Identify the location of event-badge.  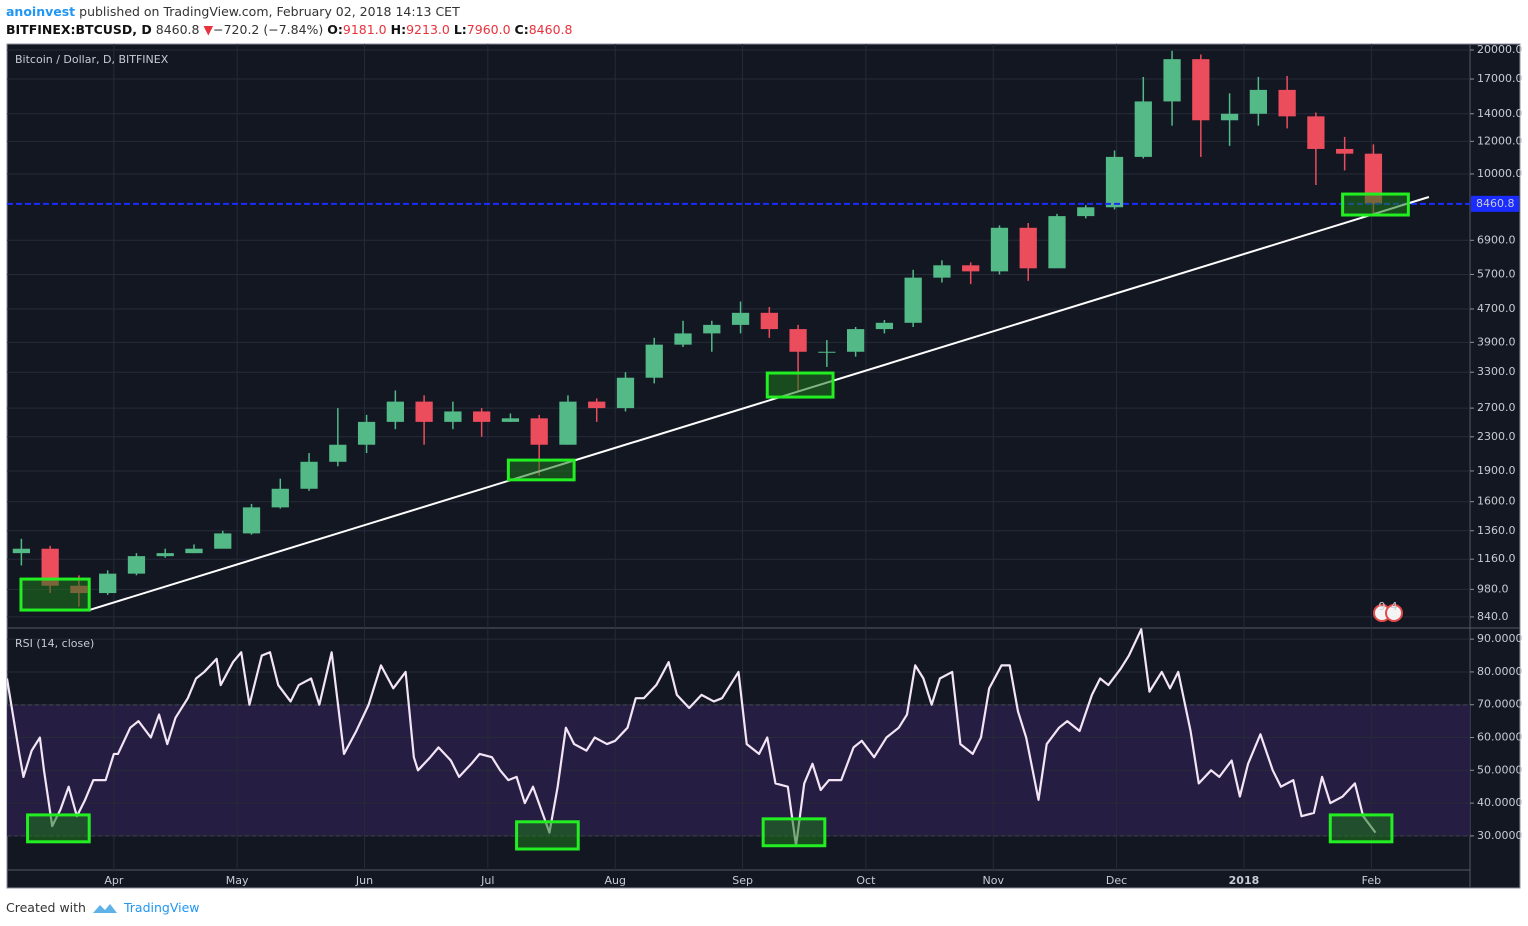
(1394, 613).